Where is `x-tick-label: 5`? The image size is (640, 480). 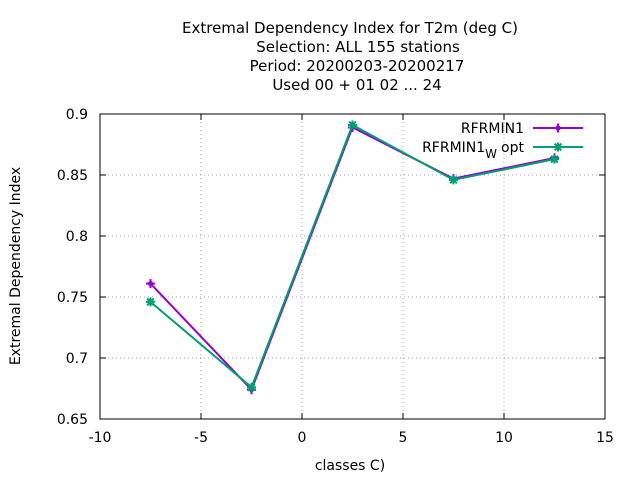 x-tick-label: 5 is located at coordinates (403, 438).